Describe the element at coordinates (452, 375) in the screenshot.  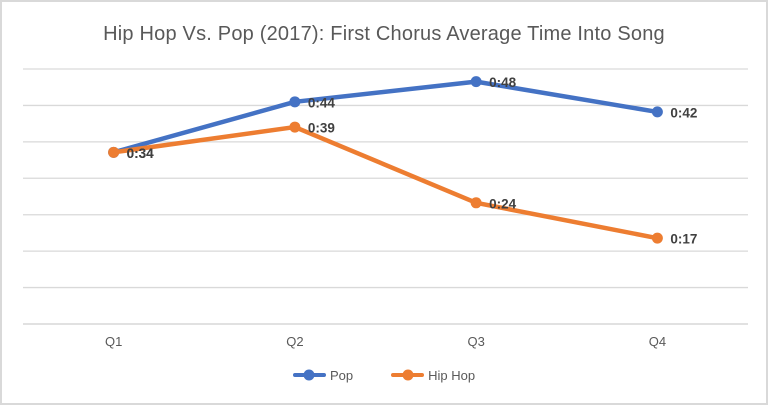
I see `legend-label-hip-hop: Hip Hop` at that location.